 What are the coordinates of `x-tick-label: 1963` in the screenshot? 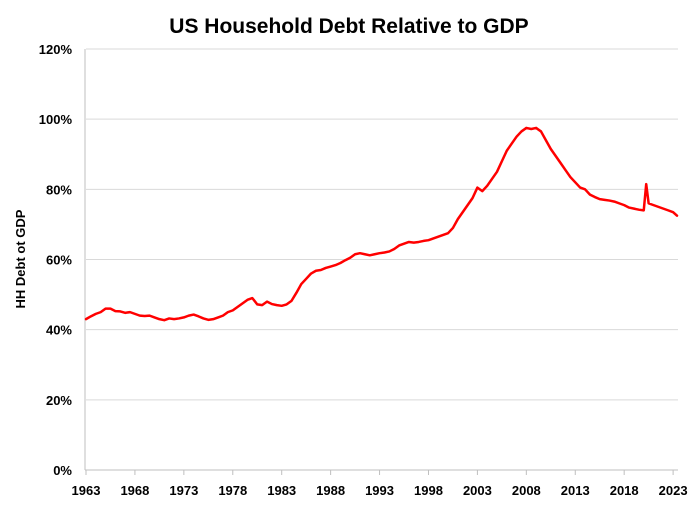 It's located at (86, 490).